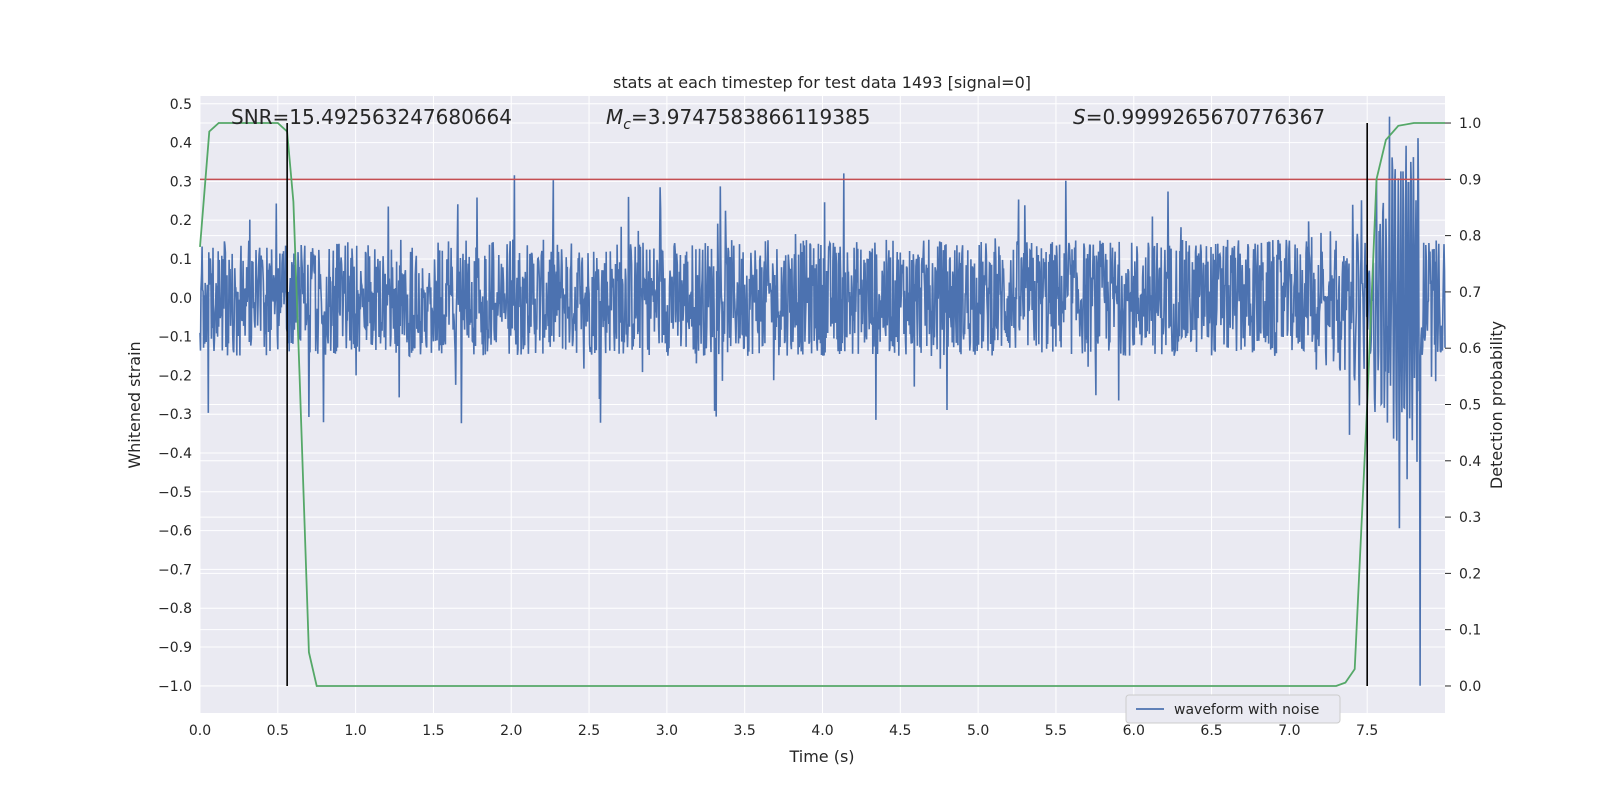 This screenshot has width=1600, height=800. What do you see at coordinates (175, 532) in the screenshot?
I see `y-tick-label: −0.6` at bounding box center [175, 532].